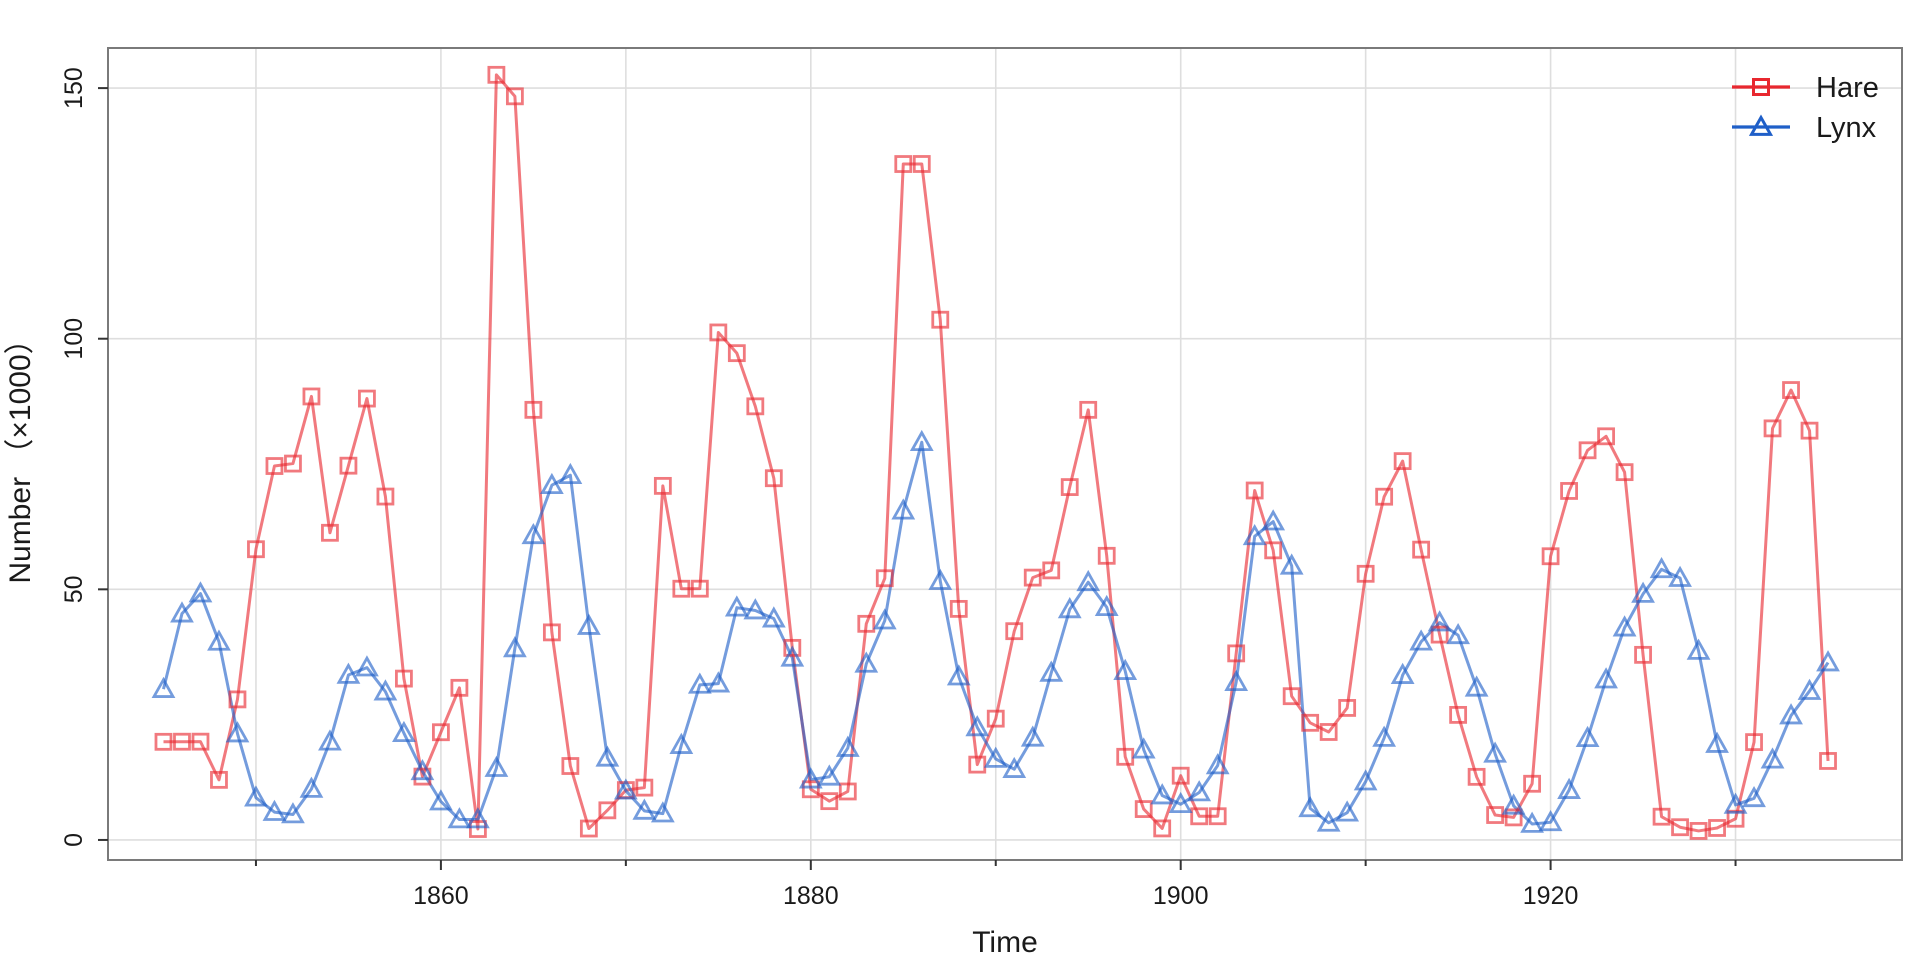 The height and width of the screenshot is (965, 1920). What do you see at coordinates (74, 88) in the screenshot?
I see `y-tick-label: 150` at bounding box center [74, 88].